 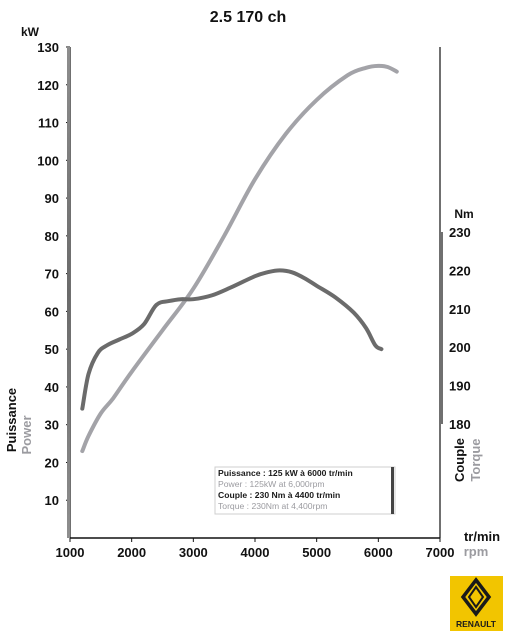 What do you see at coordinates (476, 624) in the screenshot?
I see `renault-logo-text: RENAULT` at bounding box center [476, 624].